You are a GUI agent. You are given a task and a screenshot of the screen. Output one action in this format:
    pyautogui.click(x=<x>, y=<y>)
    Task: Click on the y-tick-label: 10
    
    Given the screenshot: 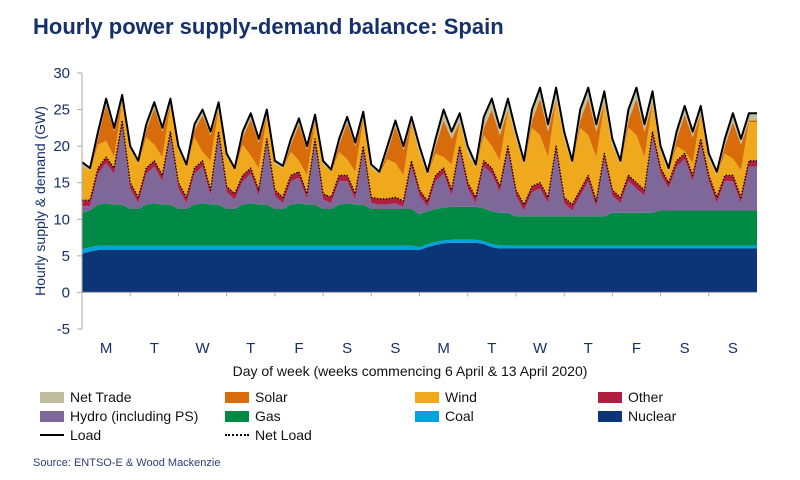 What is the action you would take?
    pyautogui.click(x=61, y=219)
    